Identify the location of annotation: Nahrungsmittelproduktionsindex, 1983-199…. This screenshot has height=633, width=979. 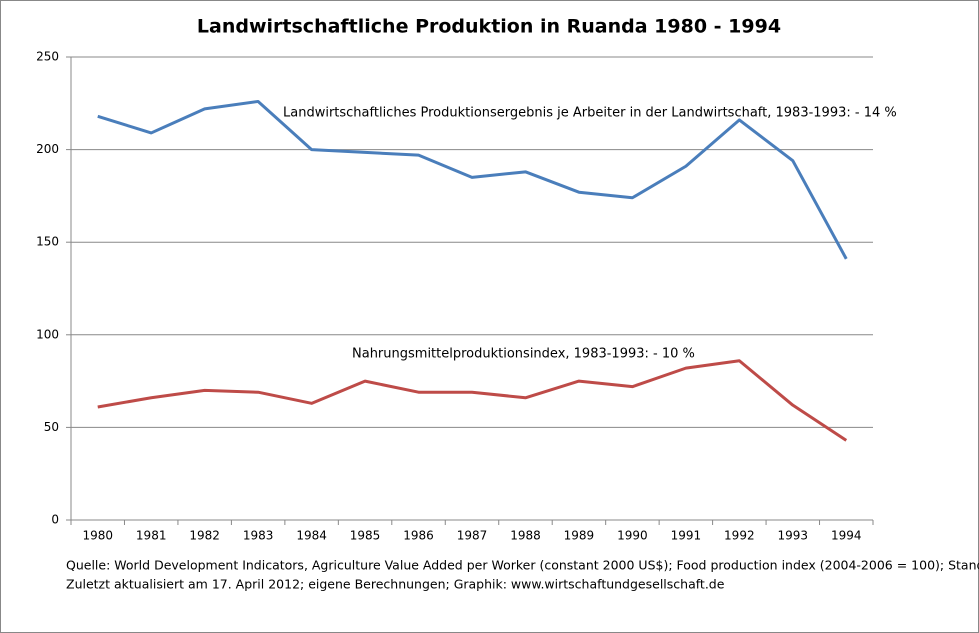
(523, 354).